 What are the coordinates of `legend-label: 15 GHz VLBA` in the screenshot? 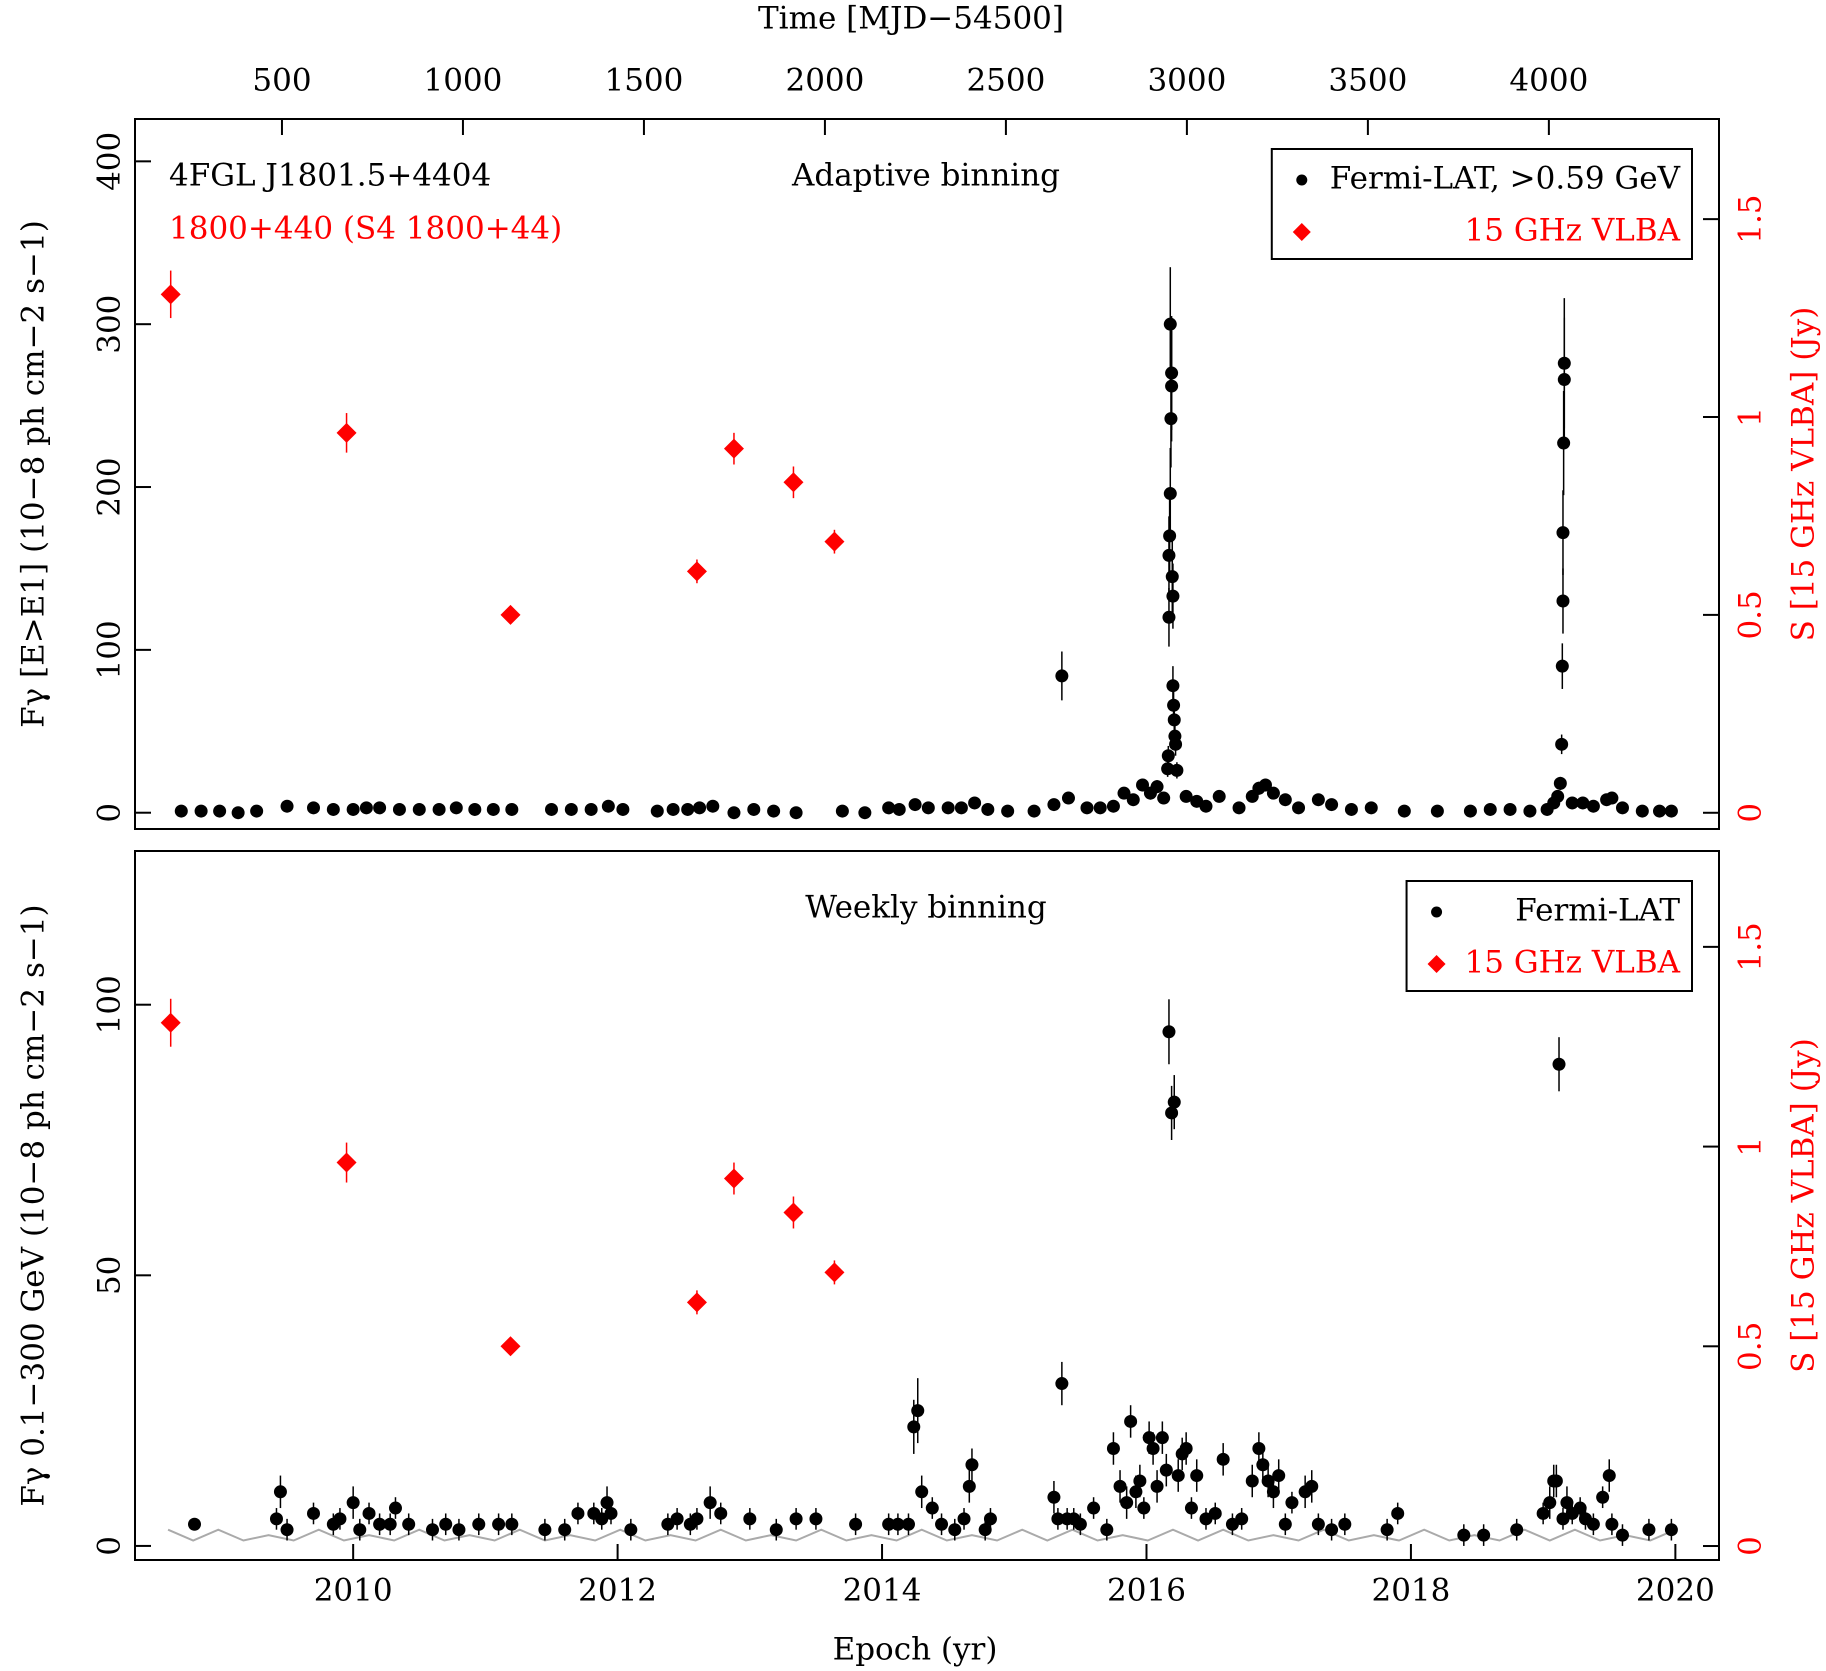 It's located at (1573, 231).